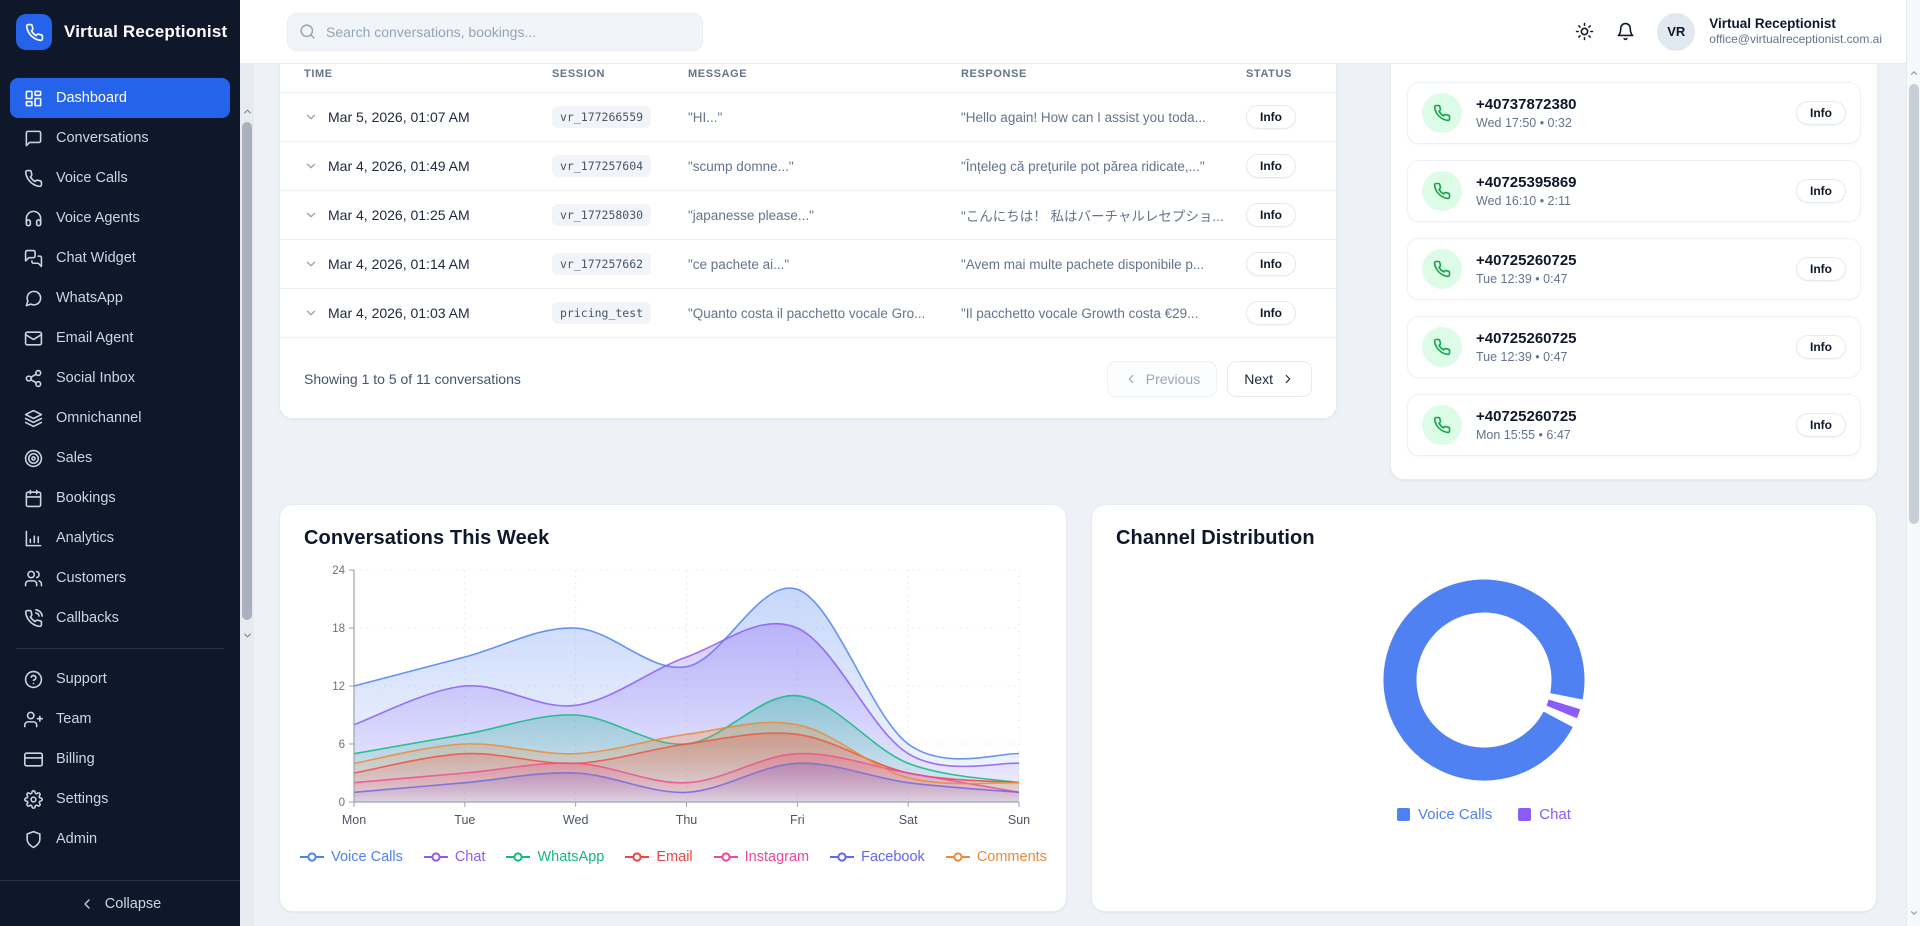 Image resolution: width=1920 pixels, height=926 pixels. What do you see at coordinates (1584, 31) in the screenshot?
I see `theme-toggle-button` at bounding box center [1584, 31].